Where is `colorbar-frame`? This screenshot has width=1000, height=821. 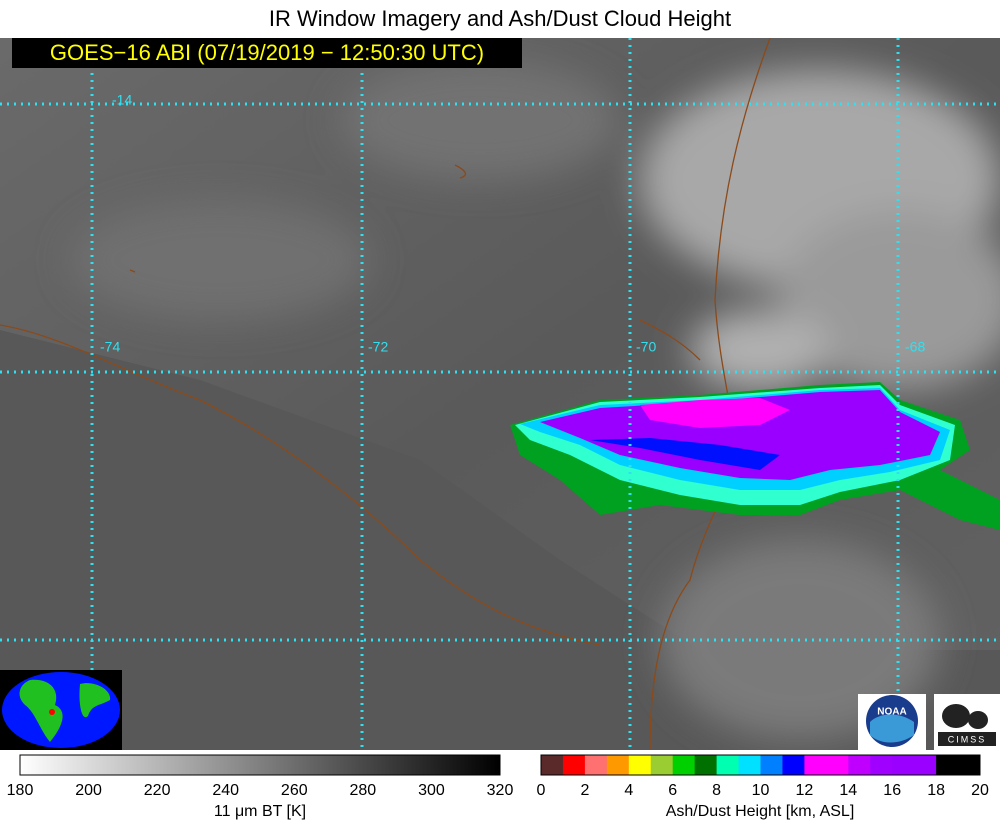
colorbar-frame is located at coordinates (760, 765).